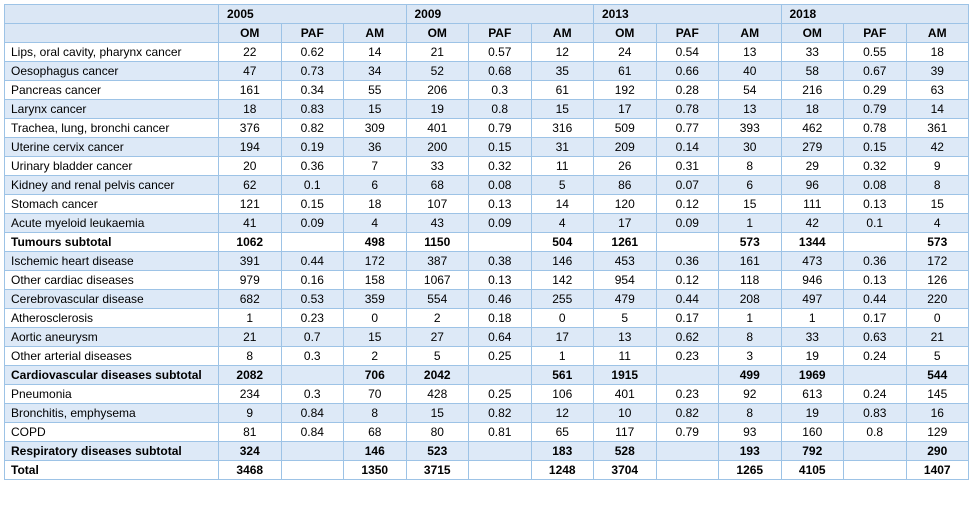 This screenshot has width=974, height=510. Describe the element at coordinates (437, 223) in the screenshot. I see `value-cell: 43` at that location.